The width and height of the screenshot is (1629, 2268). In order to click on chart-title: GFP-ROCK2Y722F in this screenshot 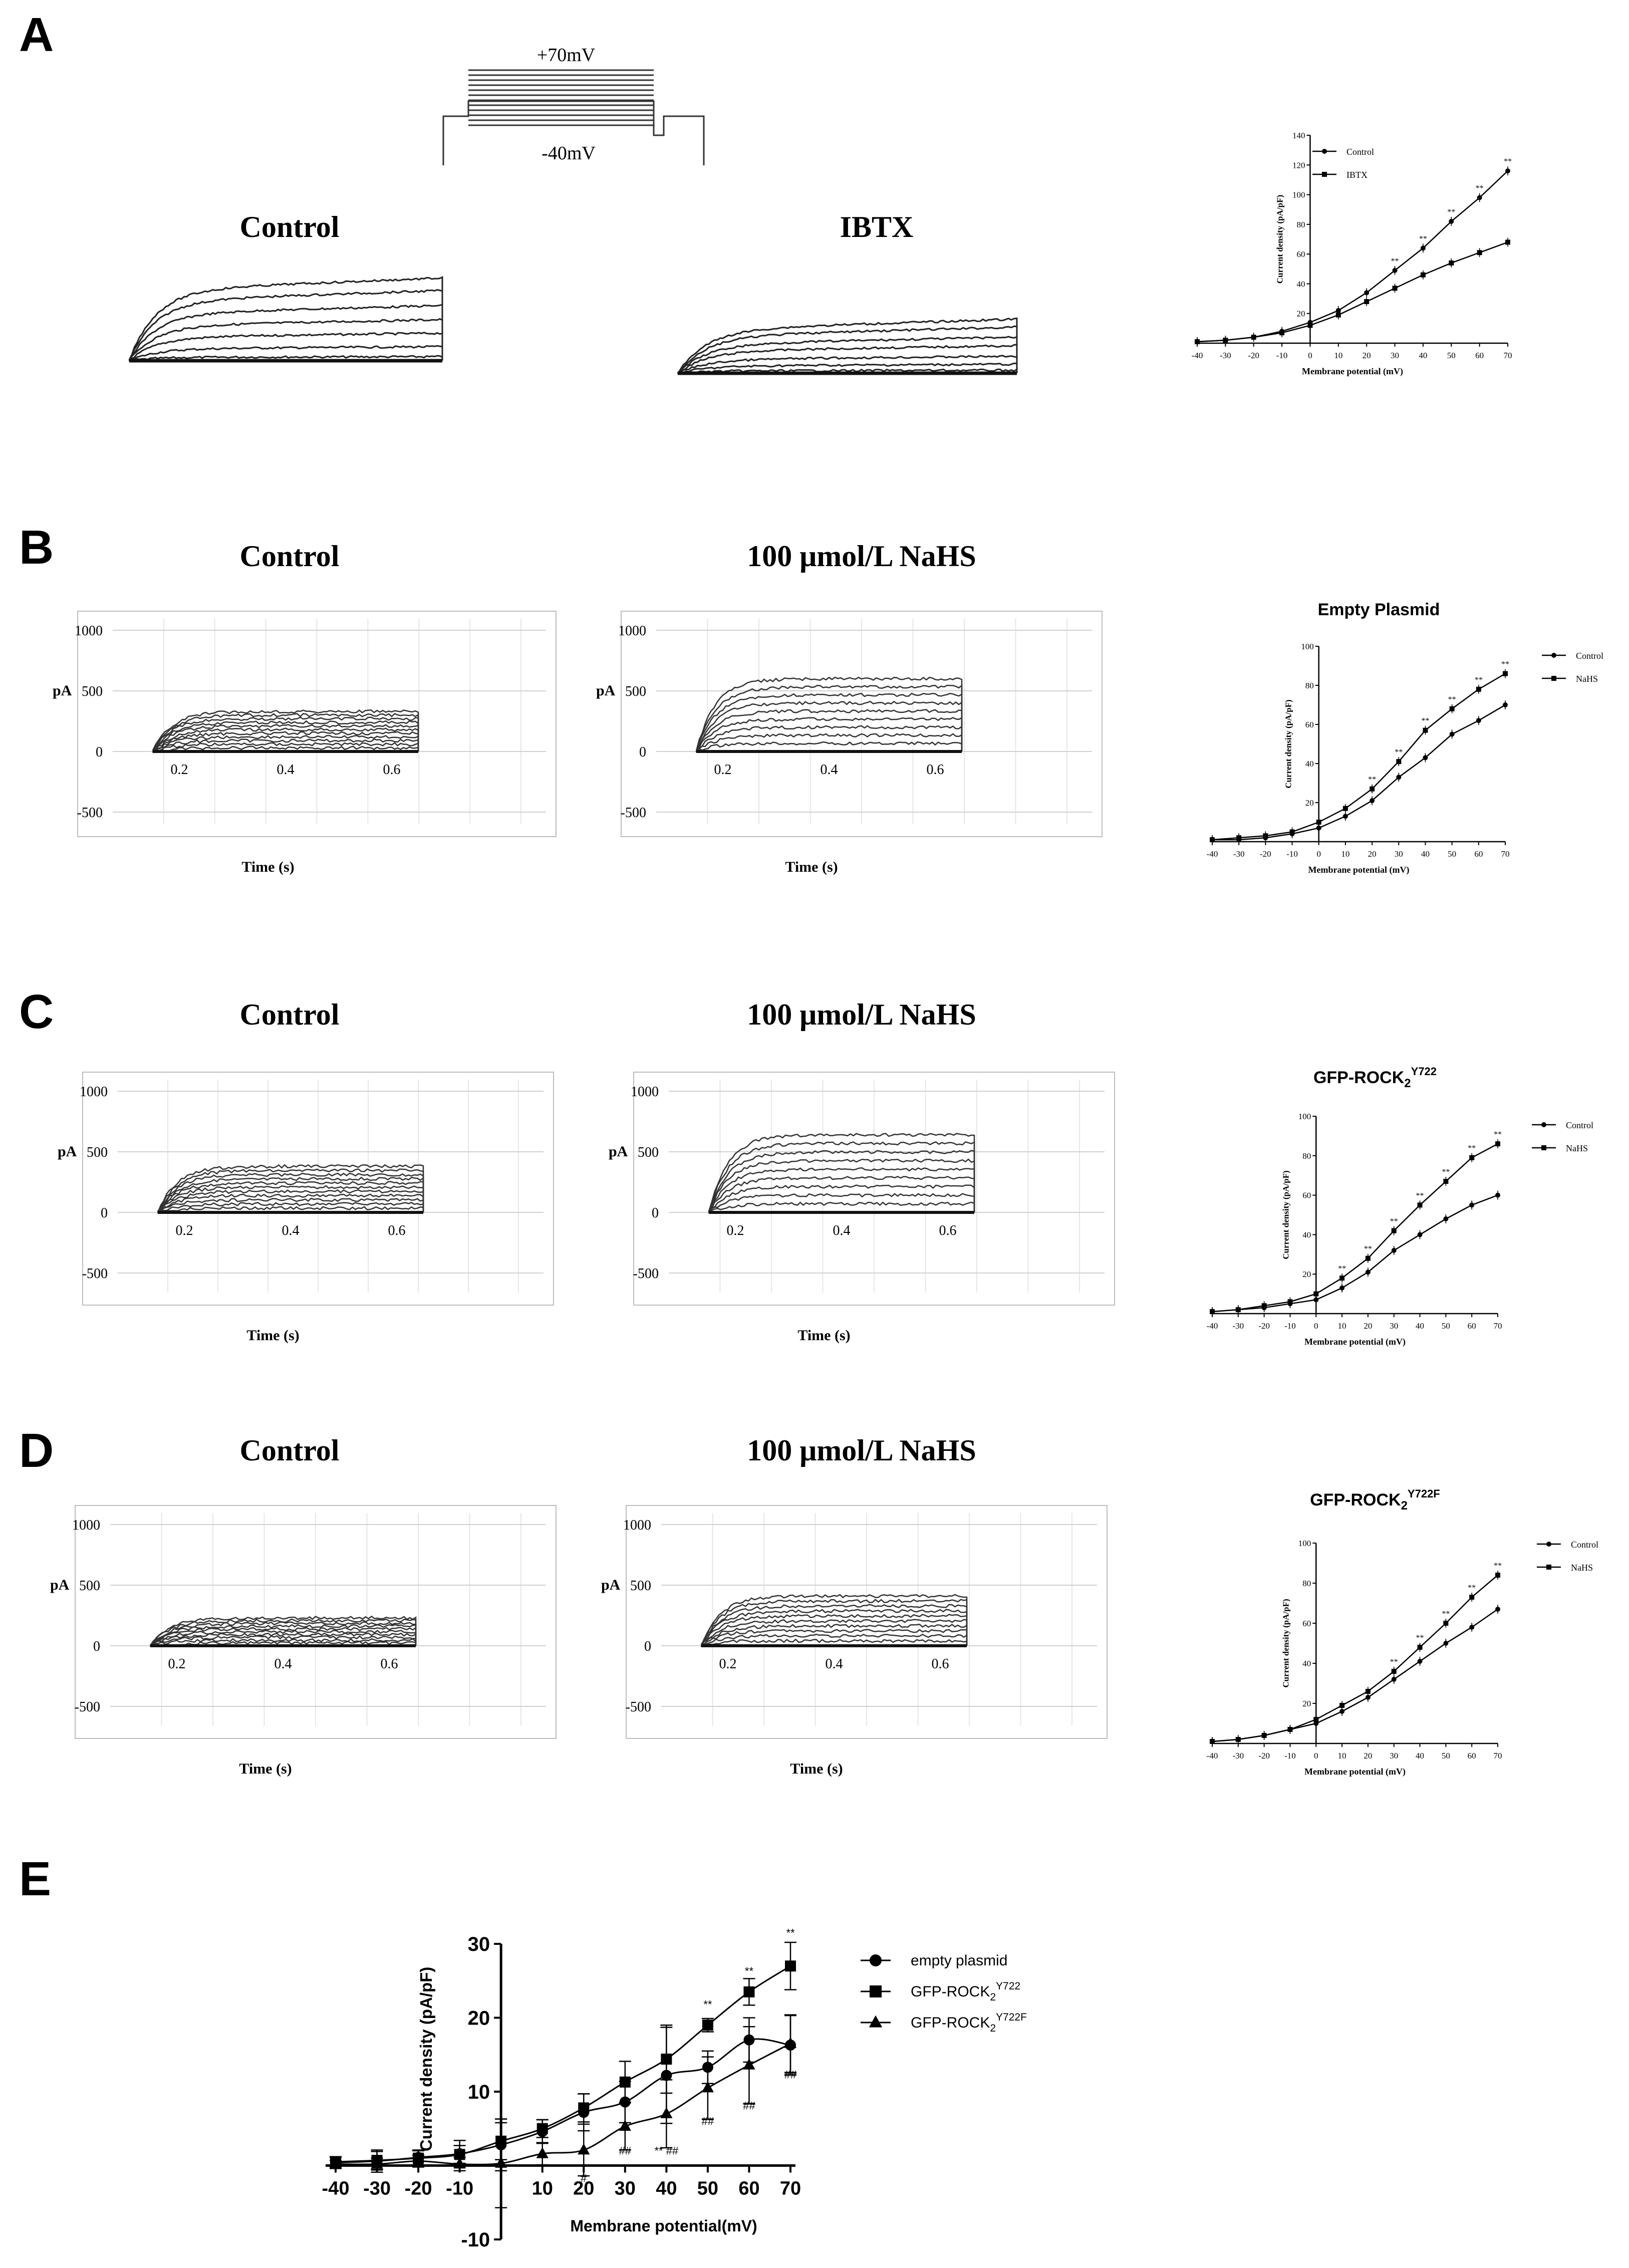, I will do `click(1375, 1500)`.